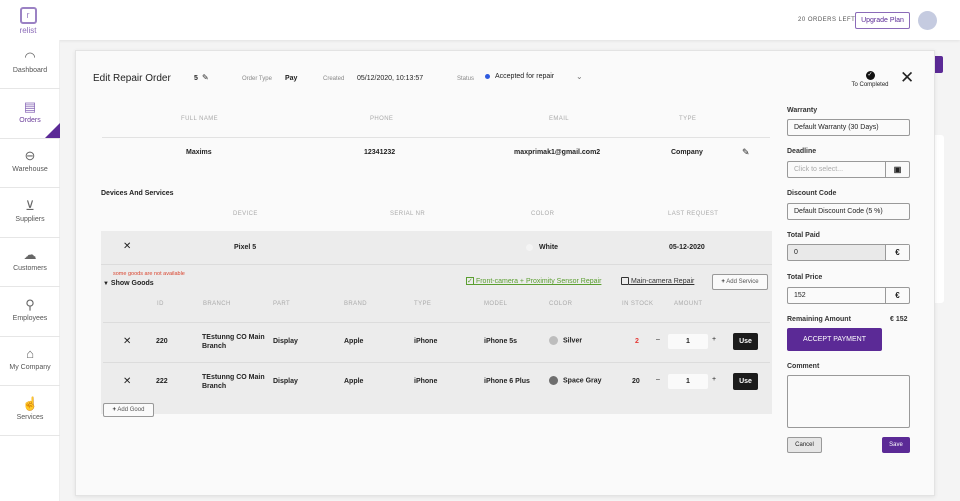 This screenshot has width=960, height=501. What do you see at coordinates (662, 281) in the screenshot?
I see `service-label: Main-camera Repair` at bounding box center [662, 281].